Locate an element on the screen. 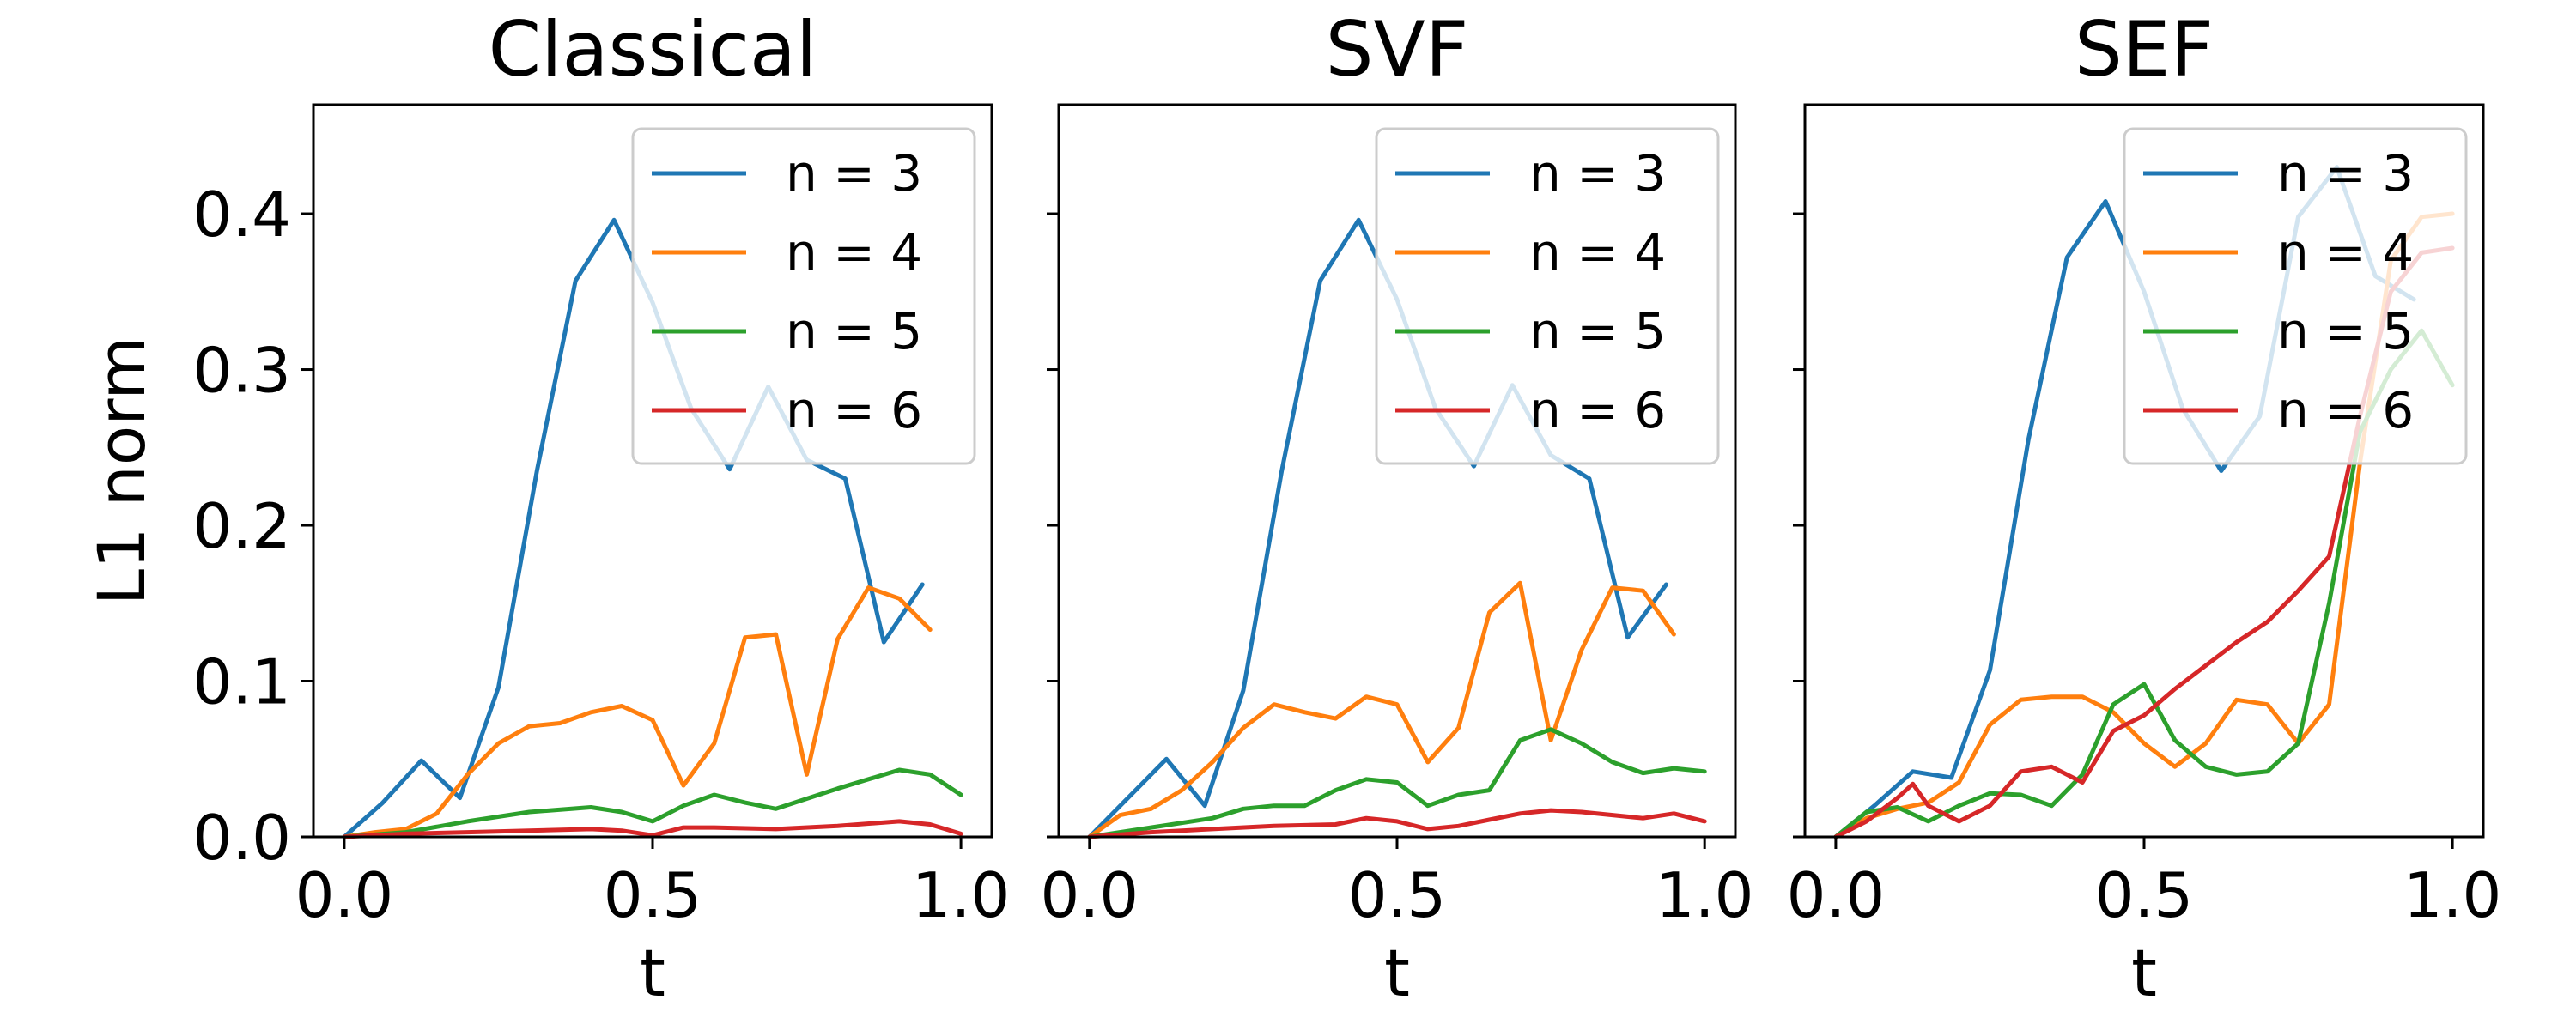  panel-title: SVF is located at coordinates (1397, 49).